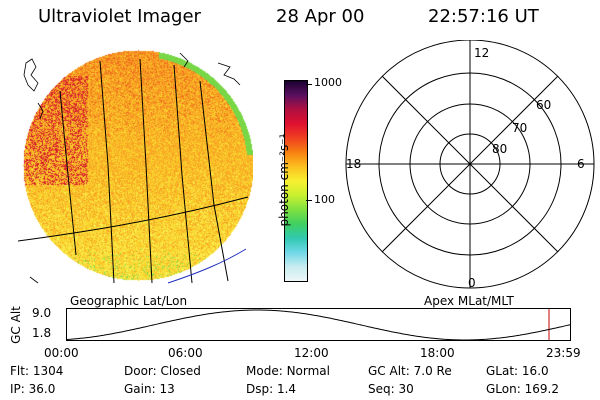  I want to click on status-gain: Gain: 13, so click(149, 389).